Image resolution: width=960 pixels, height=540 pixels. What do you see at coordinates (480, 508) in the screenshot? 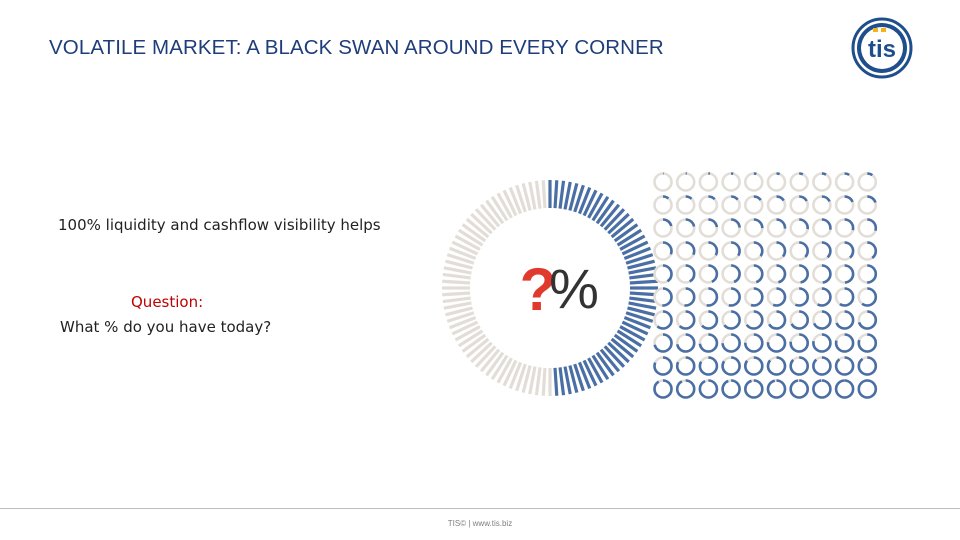
I see `footer-divider` at bounding box center [480, 508].